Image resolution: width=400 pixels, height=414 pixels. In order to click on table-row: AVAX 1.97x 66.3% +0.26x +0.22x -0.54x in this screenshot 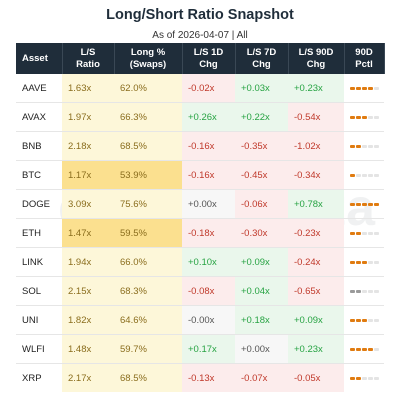, I will do `click(200, 117)`.